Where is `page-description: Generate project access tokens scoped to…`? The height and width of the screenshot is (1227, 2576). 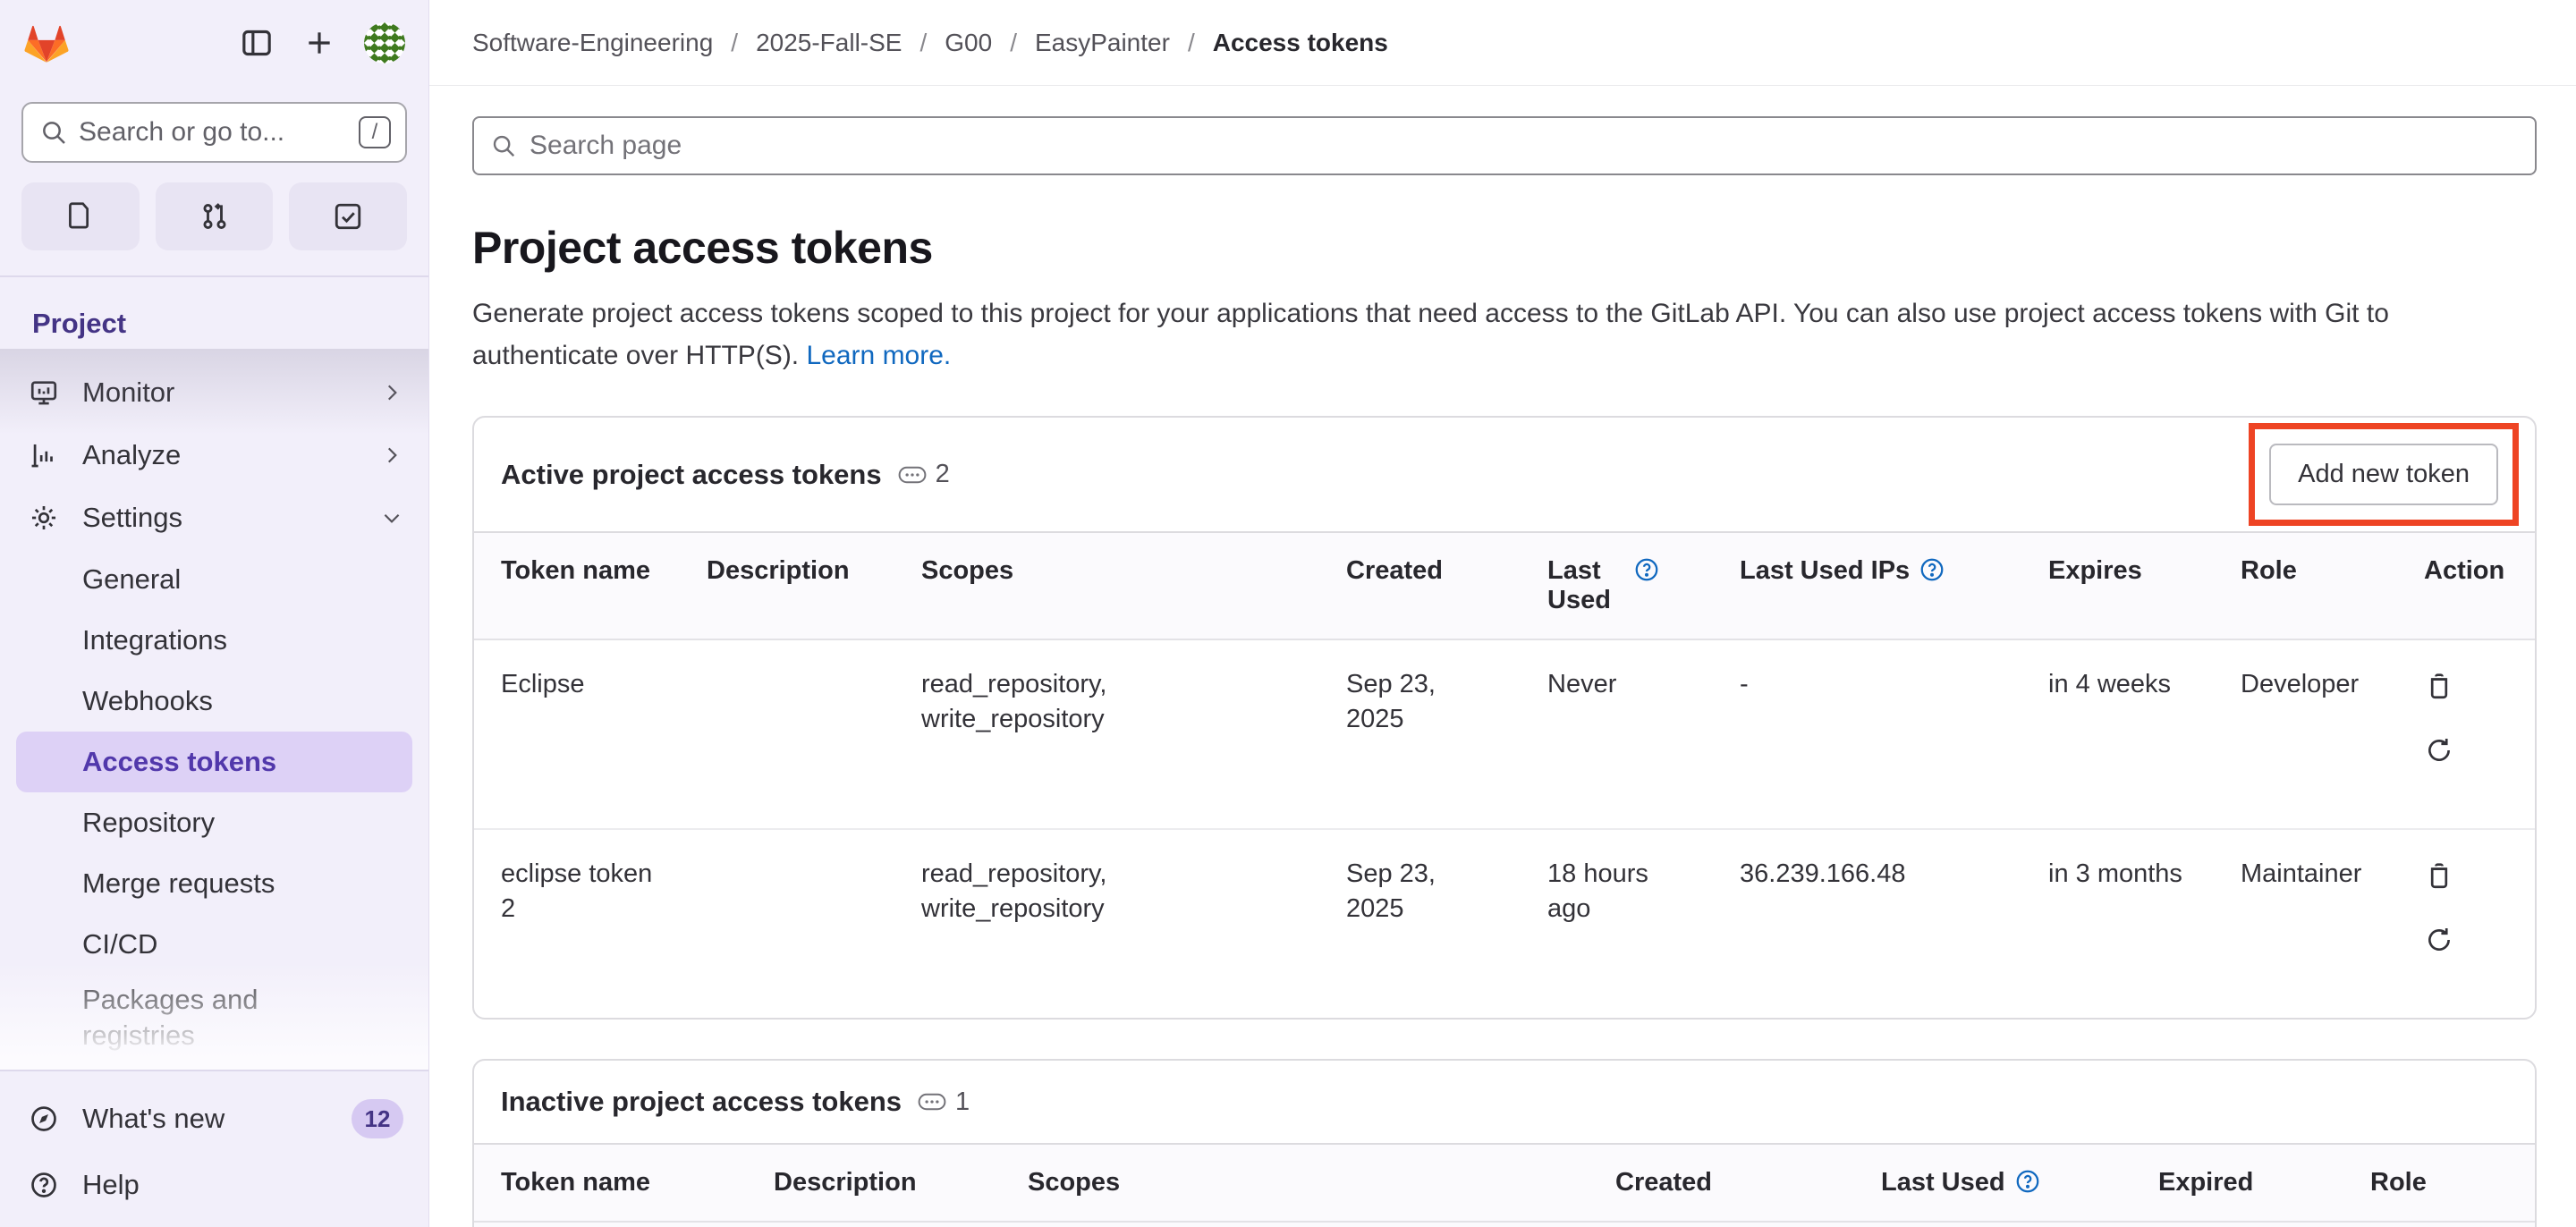
page-description: Generate project access tokens scoped to… is located at coordinates (1504, 335).